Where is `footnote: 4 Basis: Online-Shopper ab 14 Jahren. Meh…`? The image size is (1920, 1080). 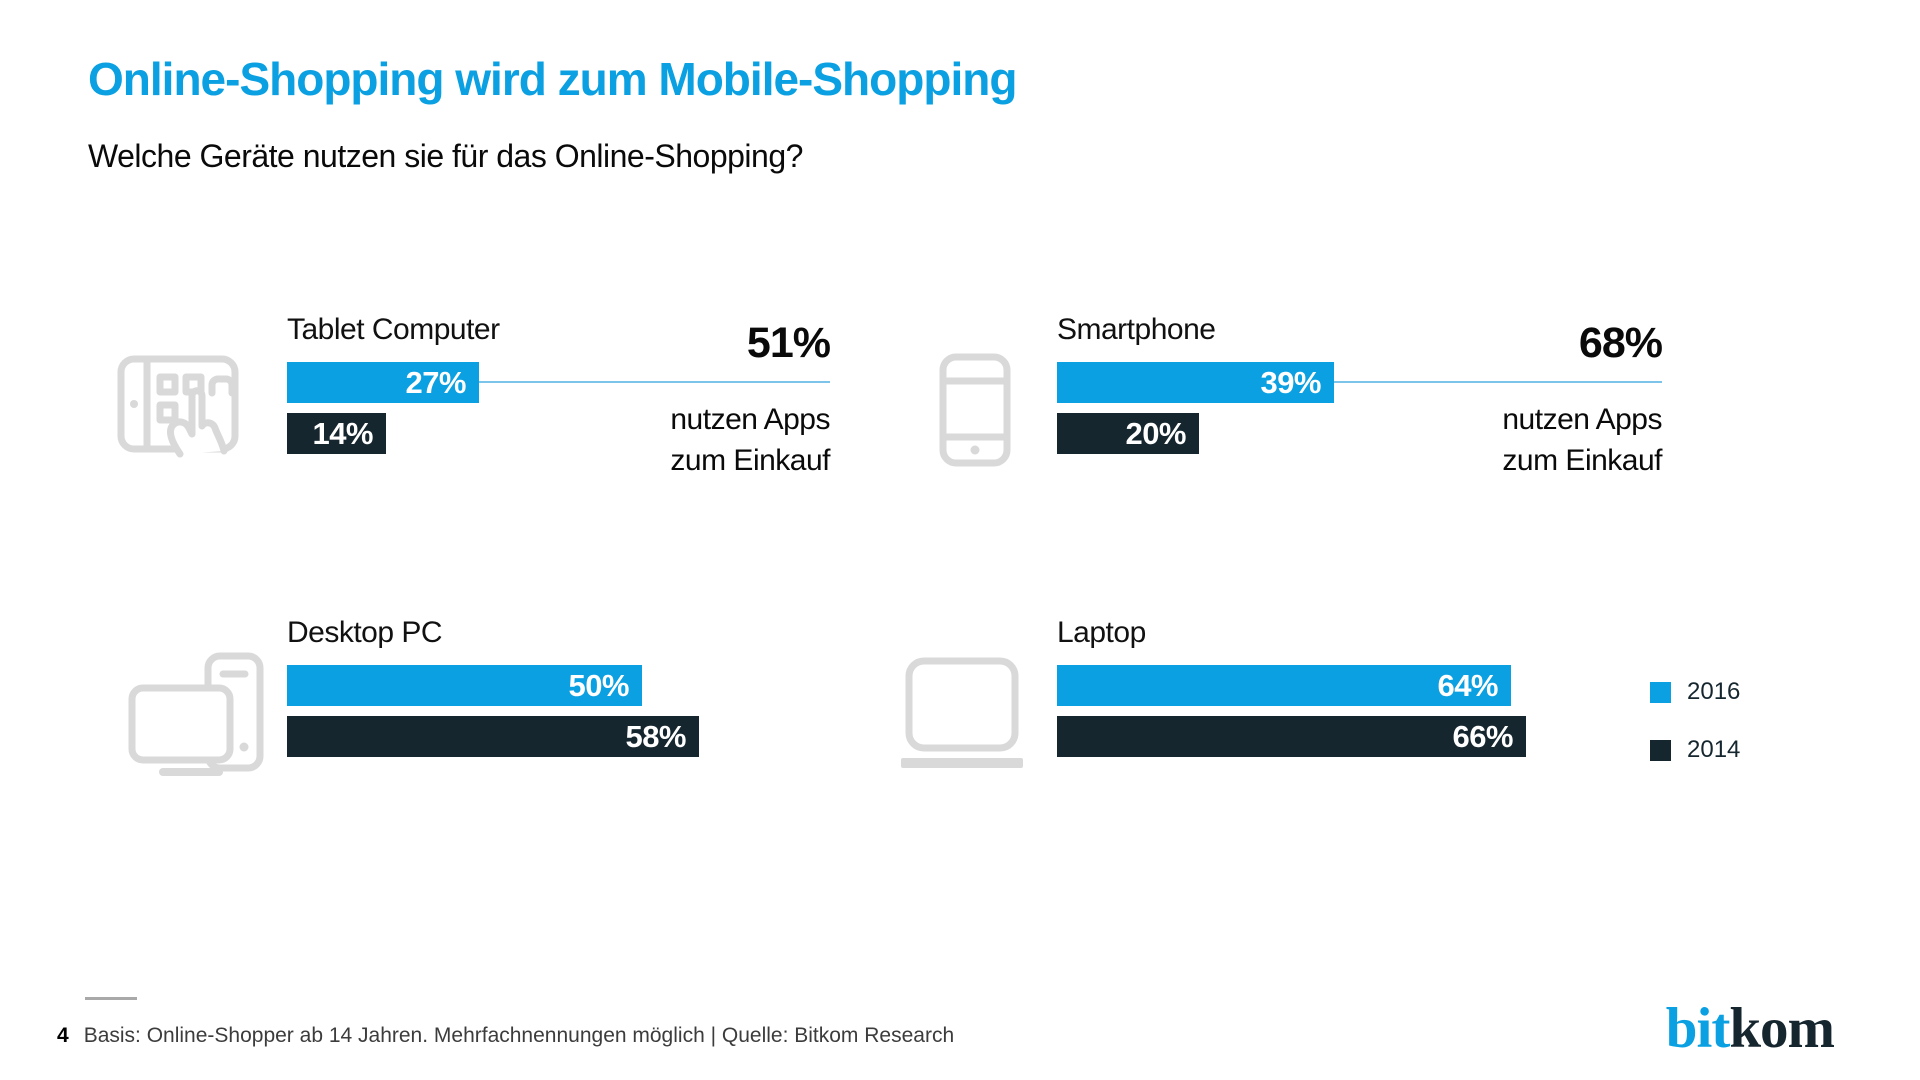 footnote: 4 Basis: Online-Shopper ab 14 Jahren. Meh… is located at coordinates (505, 1036).